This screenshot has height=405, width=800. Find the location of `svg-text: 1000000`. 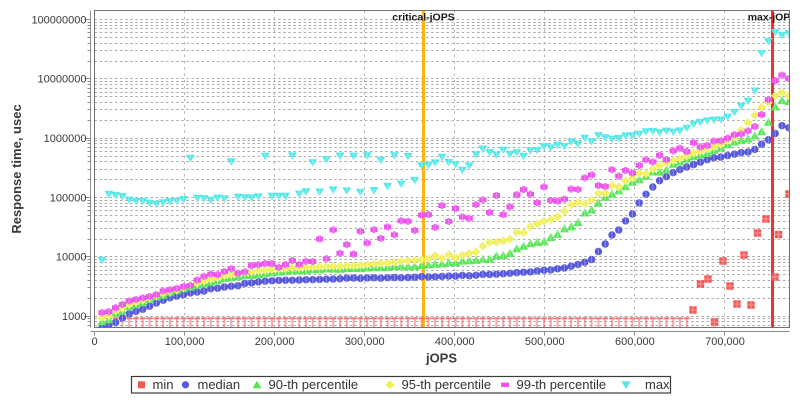

svg-text: 1000000 is located at coordinates (65, 139).